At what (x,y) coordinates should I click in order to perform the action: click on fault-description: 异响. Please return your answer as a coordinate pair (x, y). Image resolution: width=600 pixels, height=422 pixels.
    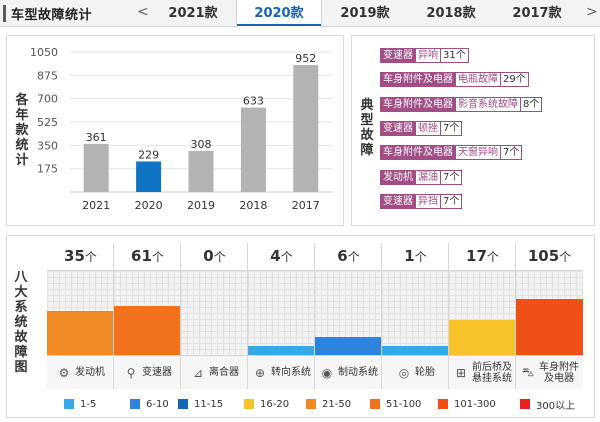
    Looking at the image, I should click on (428, 55).